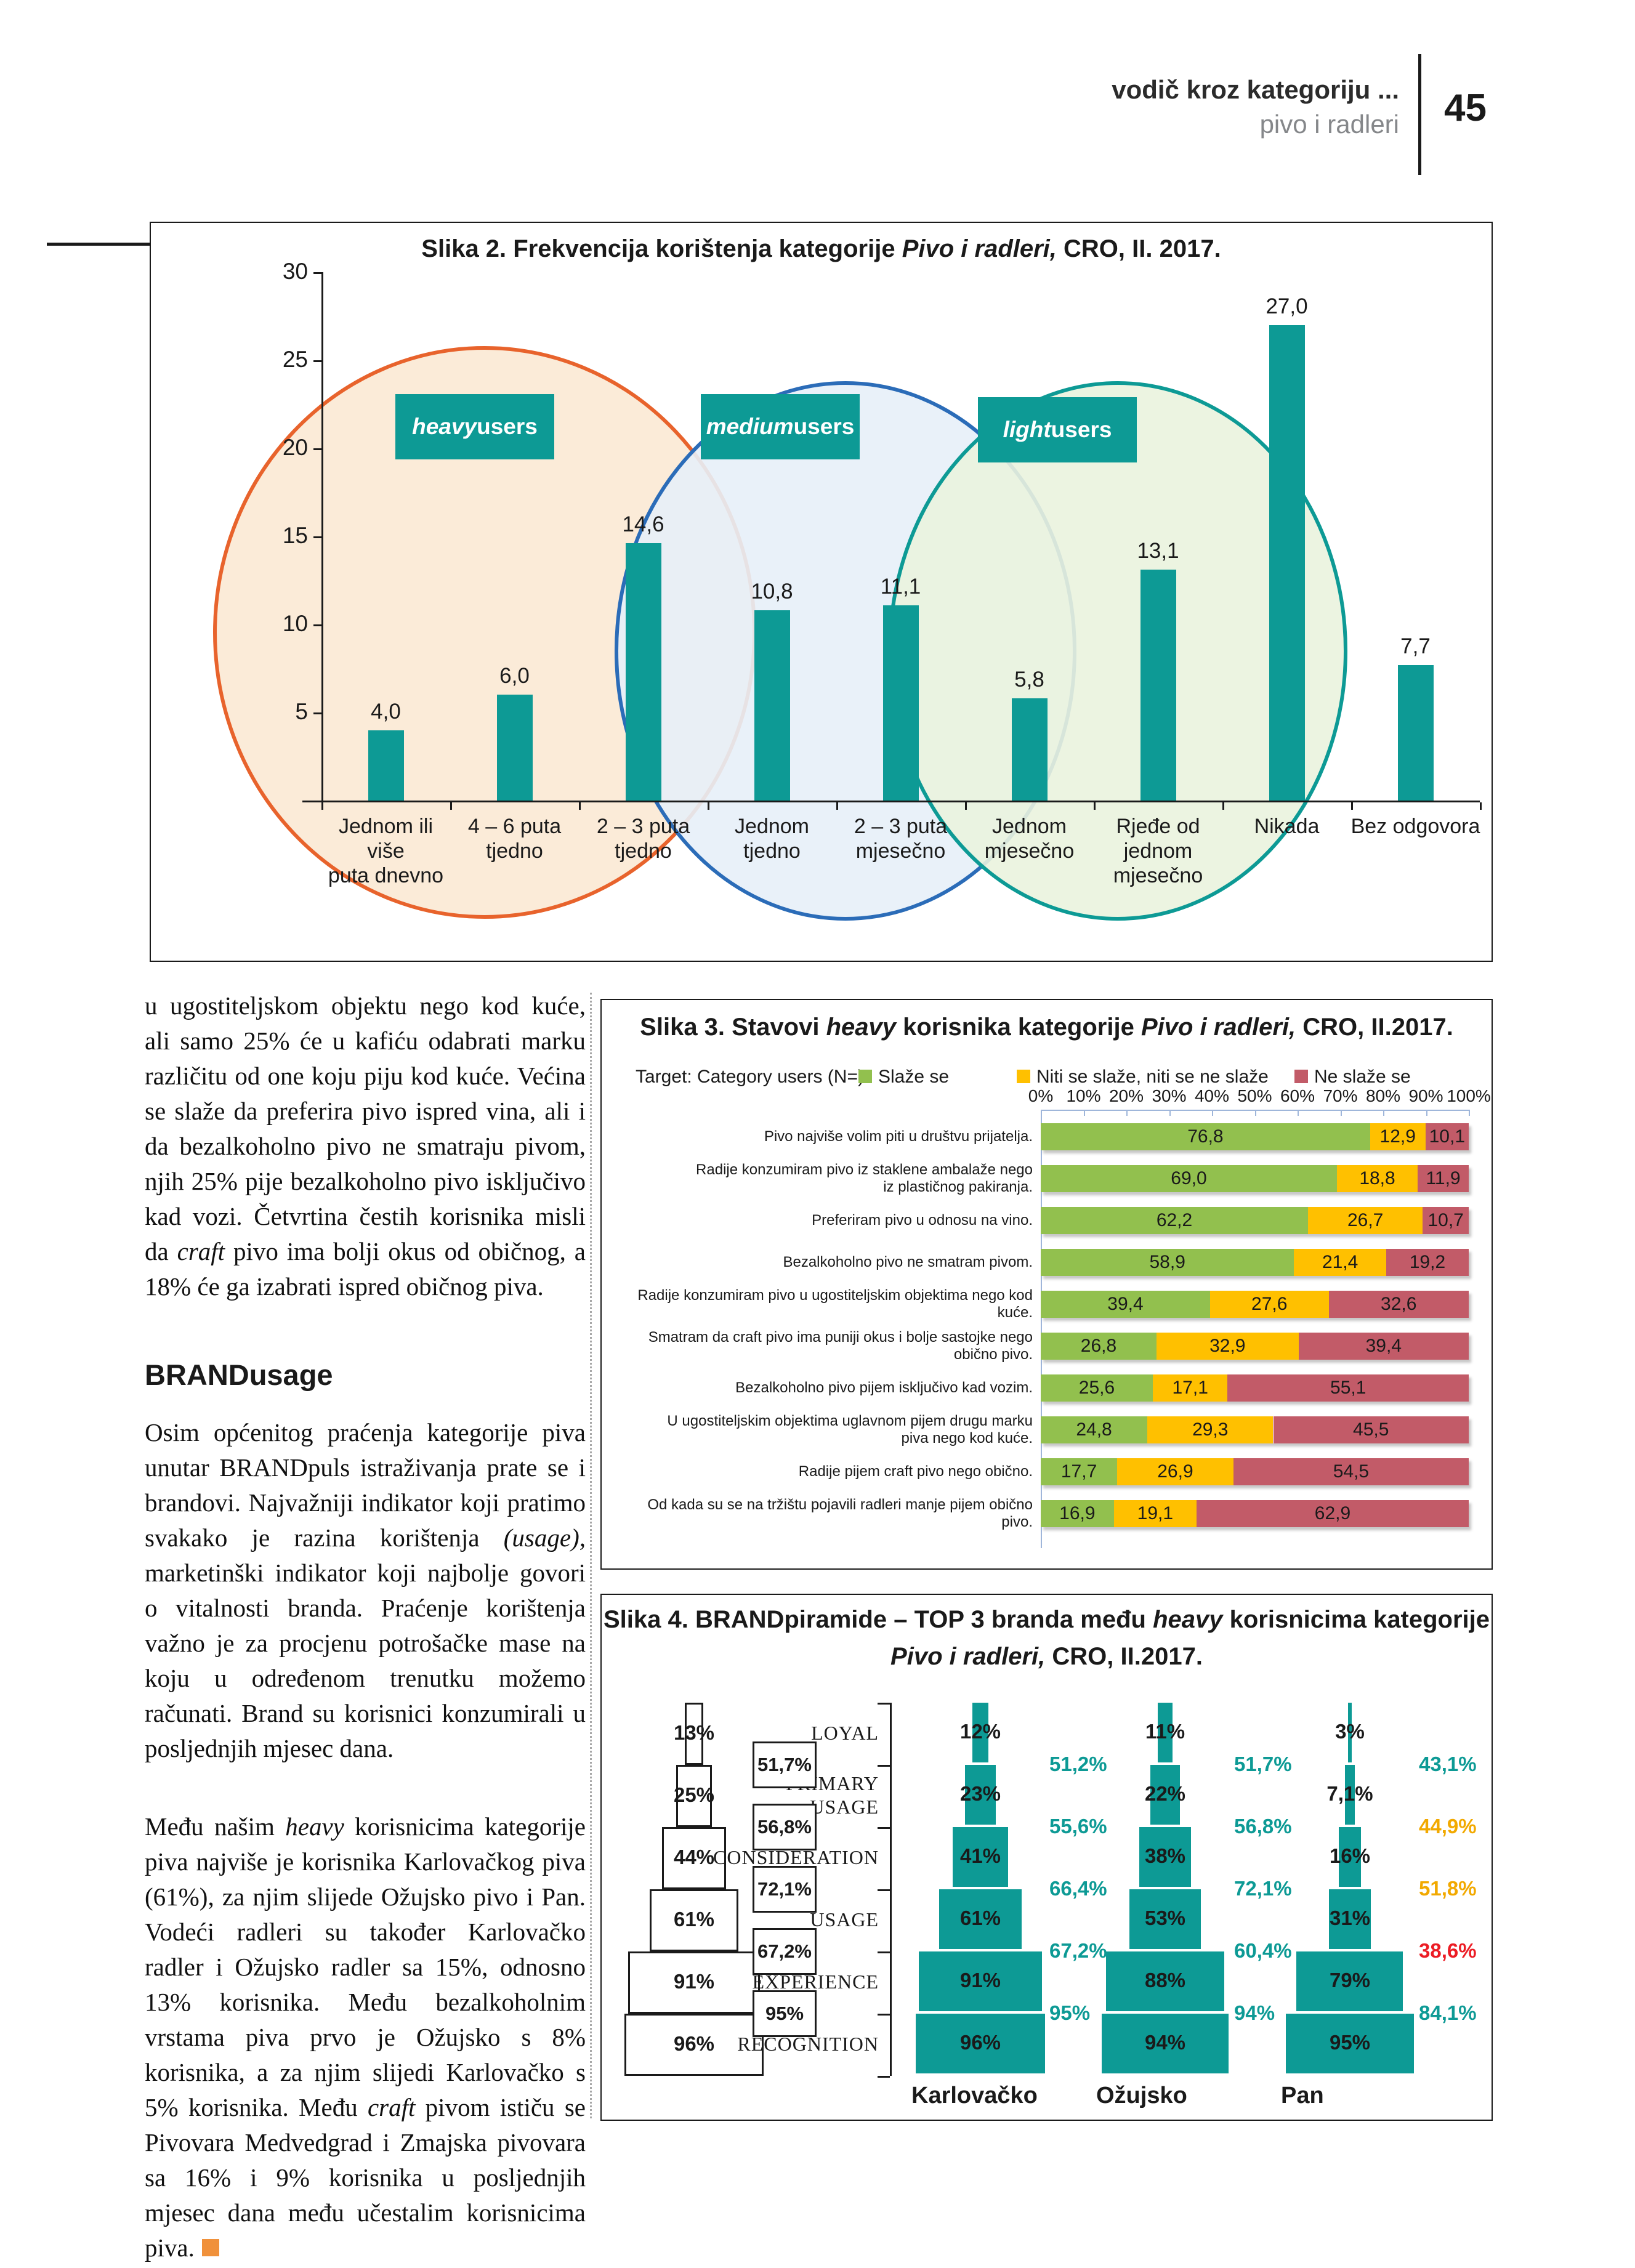 This screenshot has height=2268, width=1635. Describe the element at coordinates (780, 426) in the screenshot. I see `medium-users-label: medium users` at that location.